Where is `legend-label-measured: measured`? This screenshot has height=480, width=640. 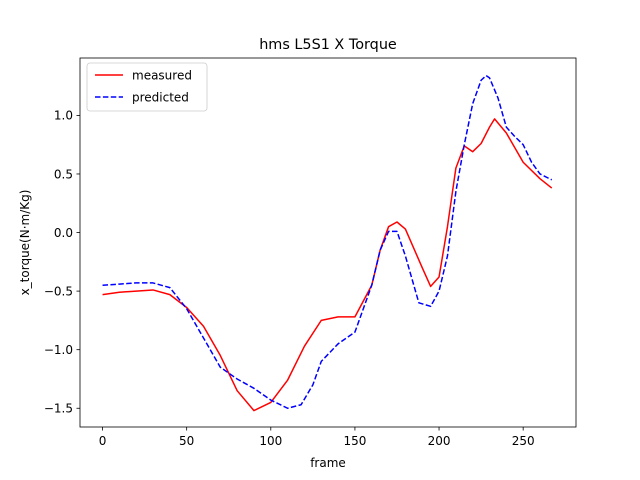
legend-label-measured: measured is located at coordinates (162, 75).